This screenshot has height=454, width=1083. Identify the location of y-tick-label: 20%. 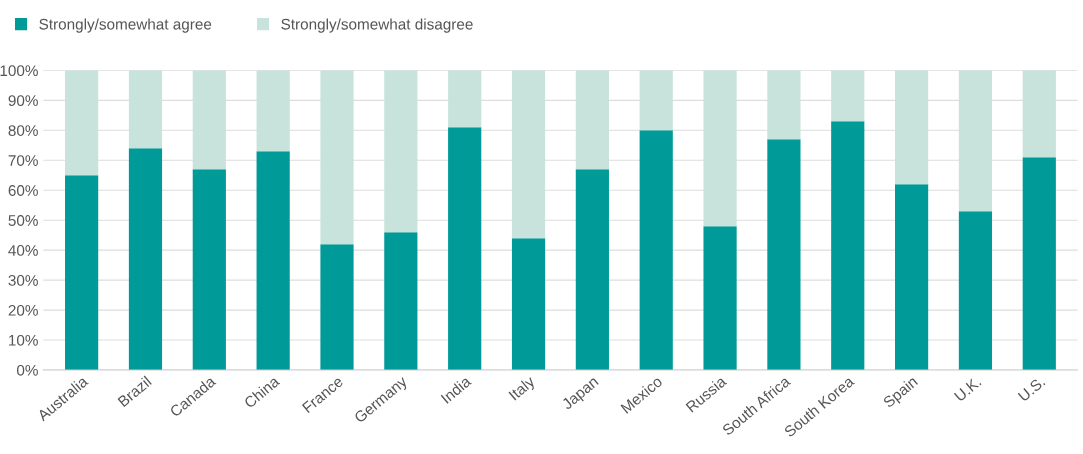
(23, 310).